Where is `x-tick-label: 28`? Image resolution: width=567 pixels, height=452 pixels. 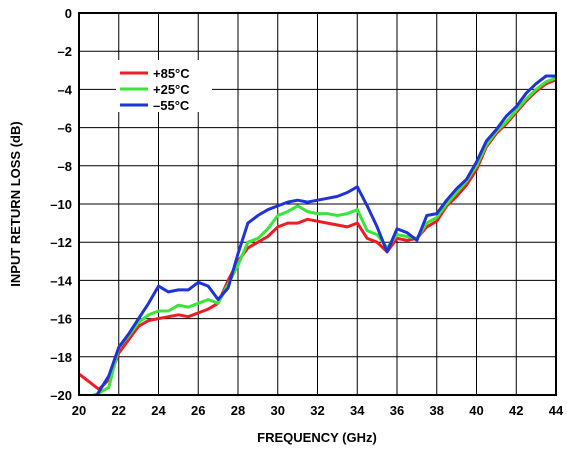
x-tick-label: 28 is located at coordinates (238, 410).